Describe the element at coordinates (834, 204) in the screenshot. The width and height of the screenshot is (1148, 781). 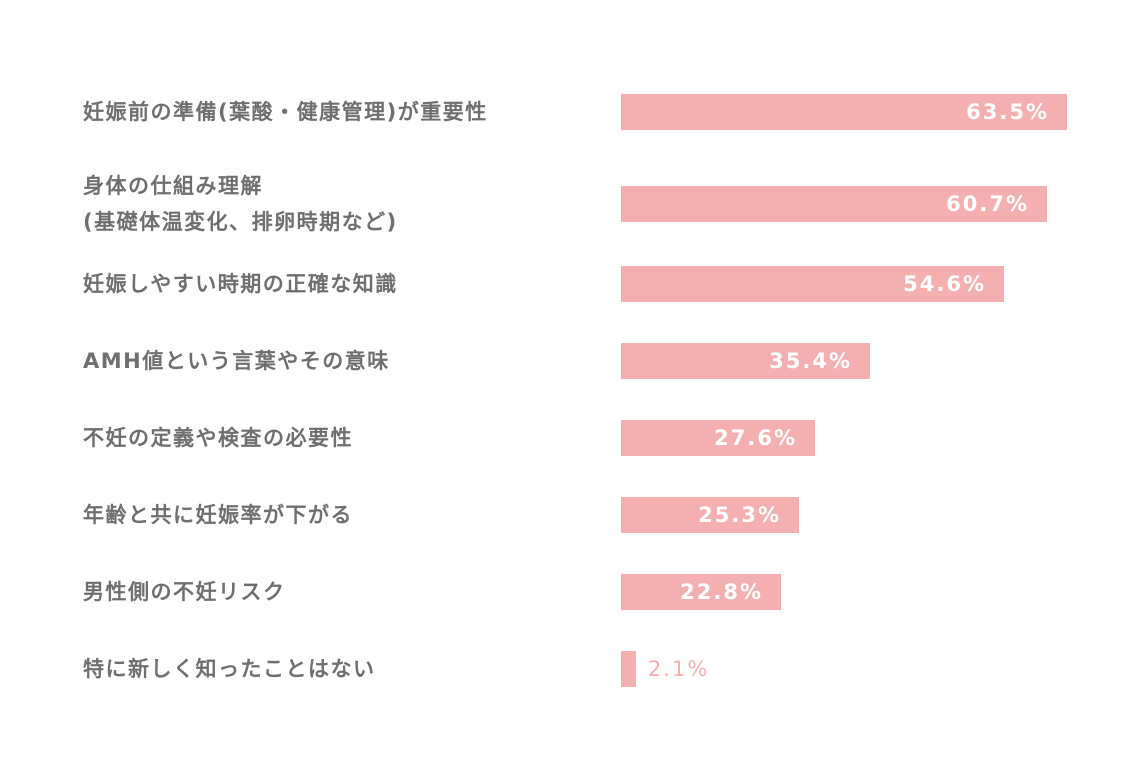
I see `bar: 60.7%` at that location.